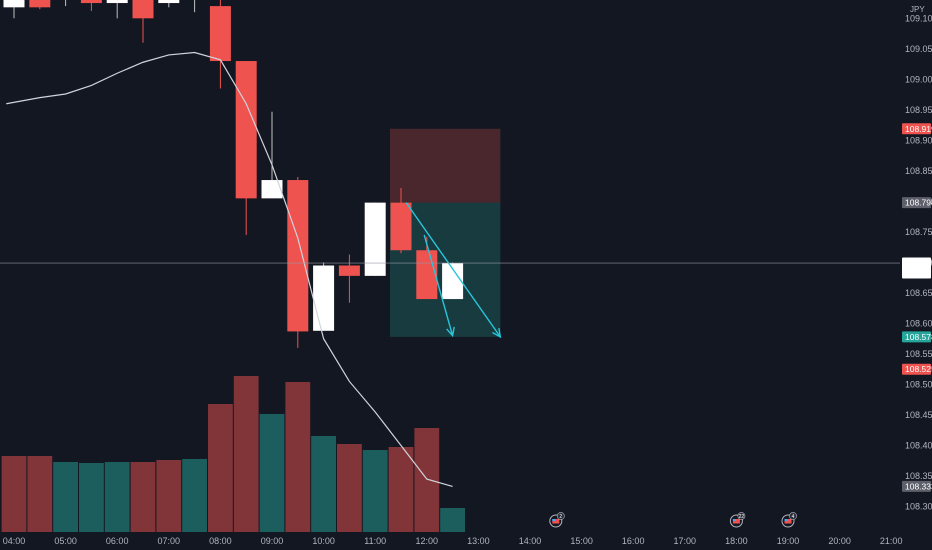 This screenshot has width=932, height=550. I want to click on price-tick-label: 109.100, so click(918, 18).